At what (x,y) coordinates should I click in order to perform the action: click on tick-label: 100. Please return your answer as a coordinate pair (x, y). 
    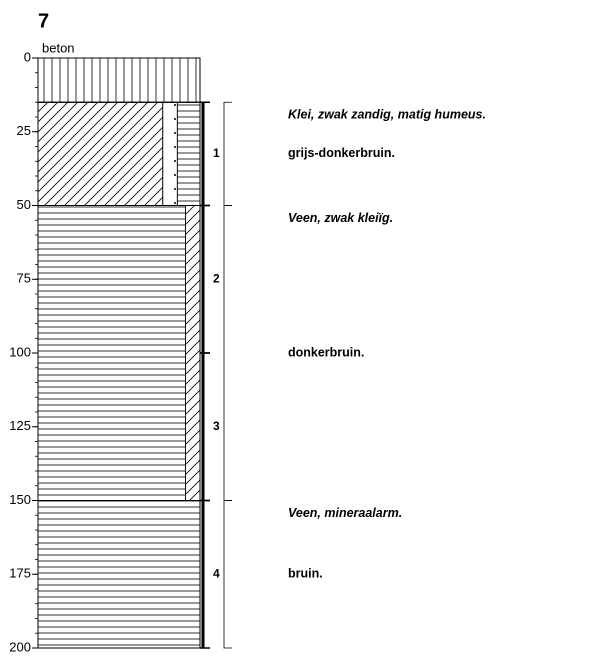
    Looking at the image, I should click on (20, 351).